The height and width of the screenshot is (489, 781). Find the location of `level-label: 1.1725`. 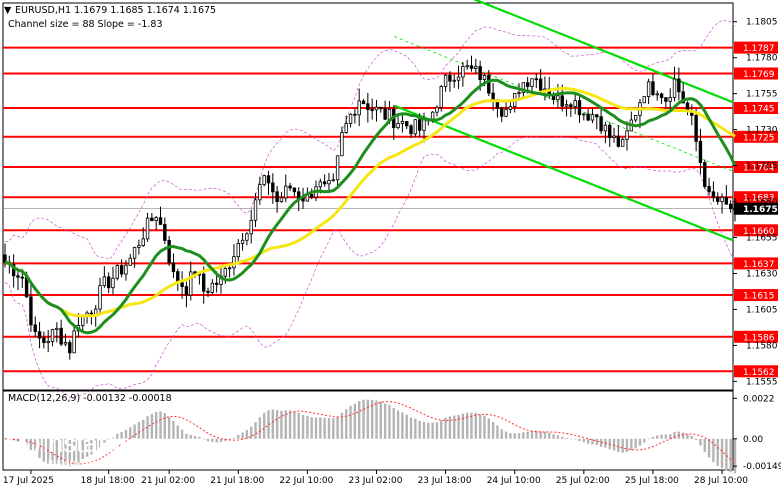

level-label: 1.1725 is located at coordinates (759, 138).